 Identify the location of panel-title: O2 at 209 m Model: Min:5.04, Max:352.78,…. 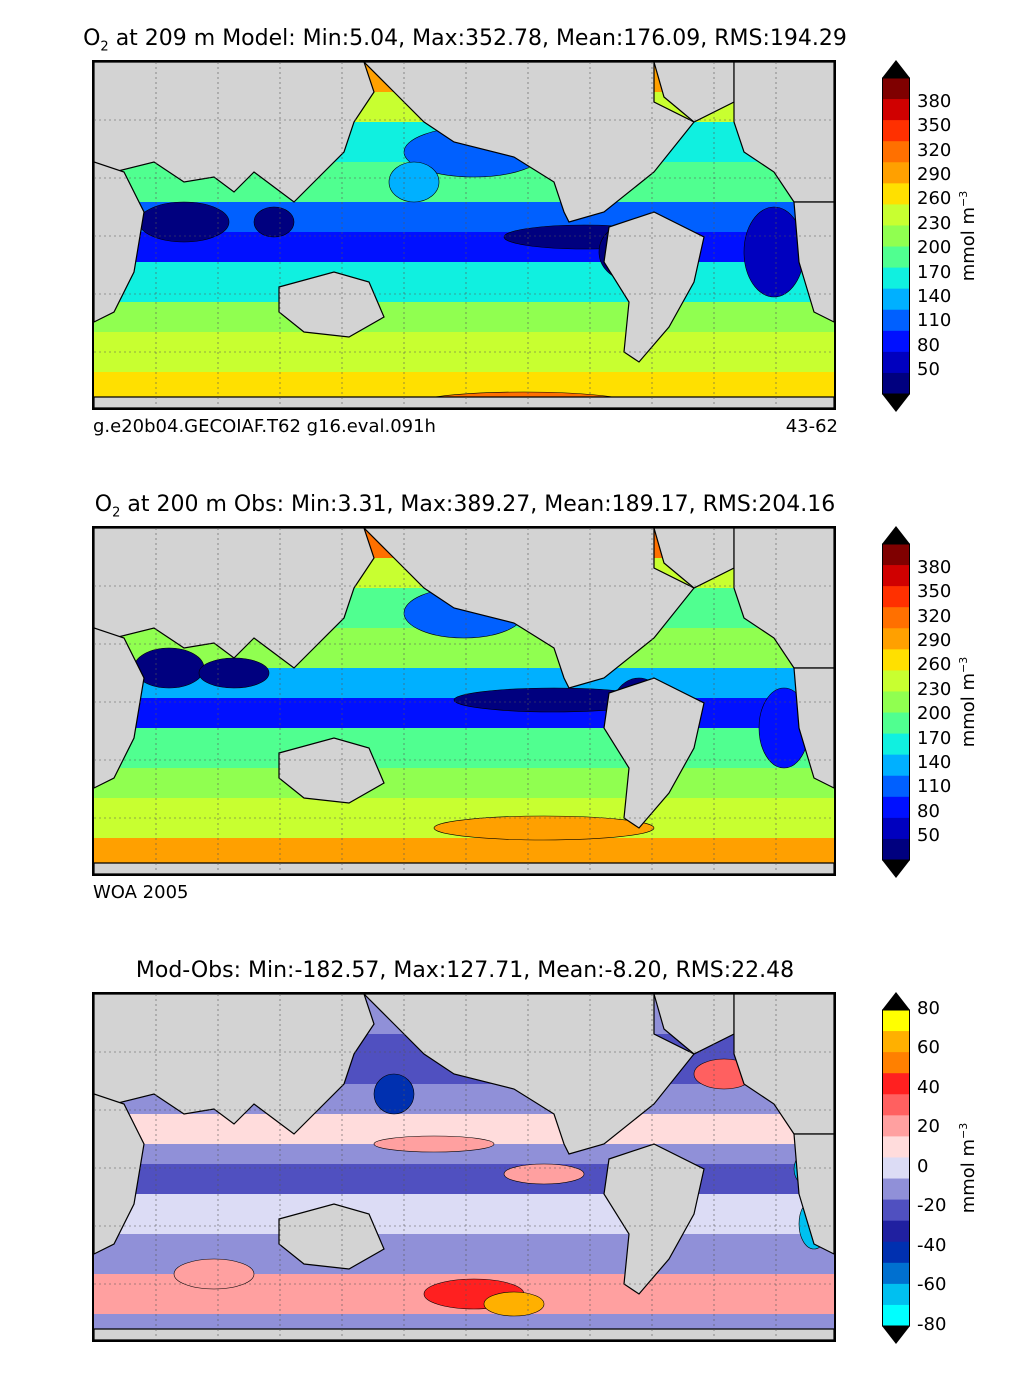
(465, 40).